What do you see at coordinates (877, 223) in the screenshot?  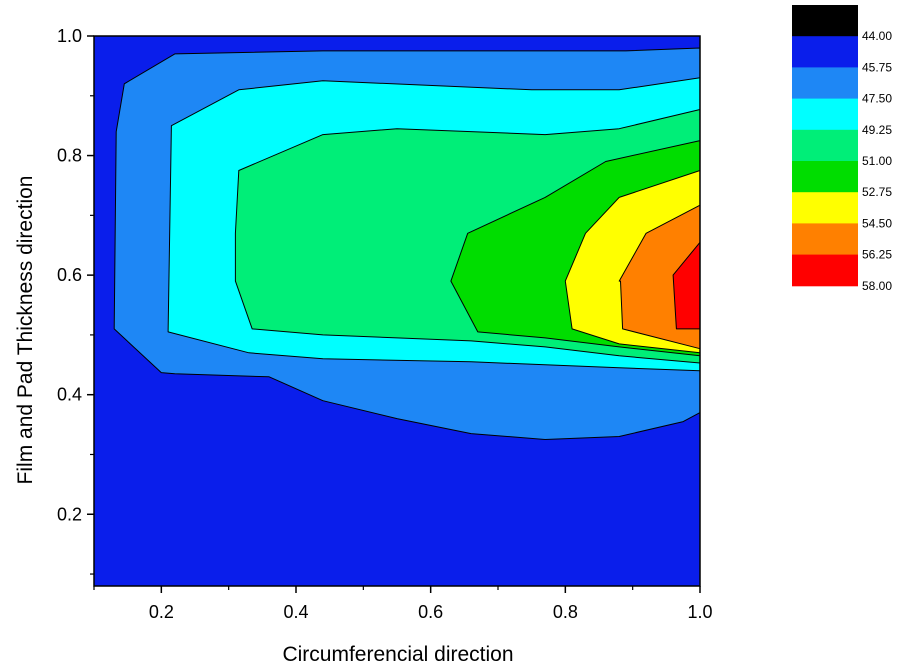 I see `legend-label: 54.50` at bounding box center [877, 223].